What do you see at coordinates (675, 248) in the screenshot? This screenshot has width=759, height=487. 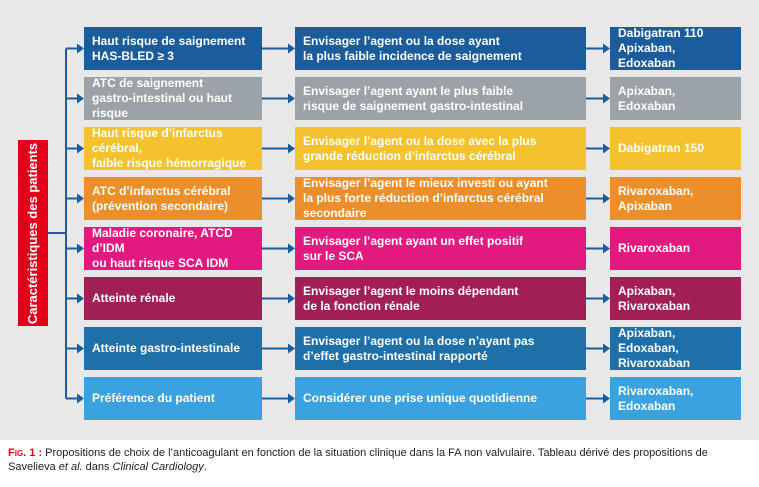 I see `agents-box: Rivaroxaban` at bounding box center [675, 248].